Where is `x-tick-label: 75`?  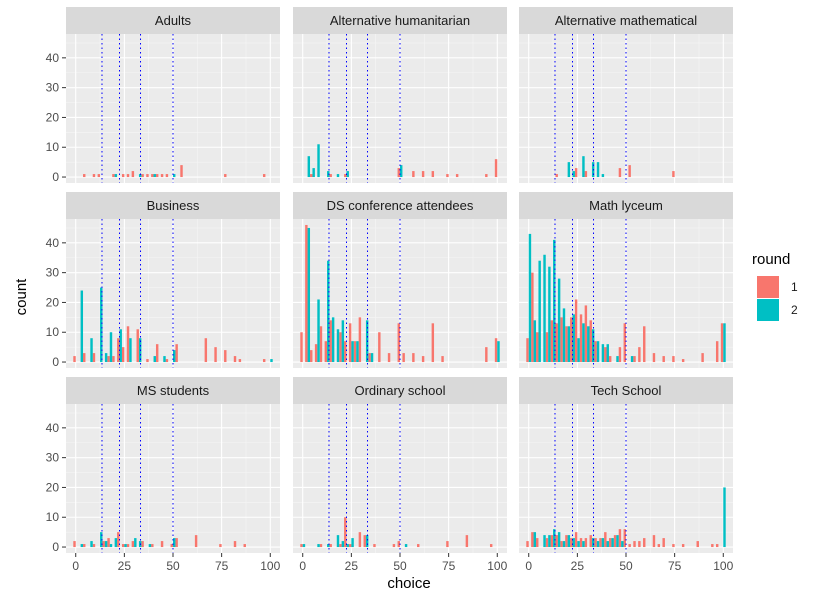
x-tick-label: 75 is located at coordinates (449, 566).